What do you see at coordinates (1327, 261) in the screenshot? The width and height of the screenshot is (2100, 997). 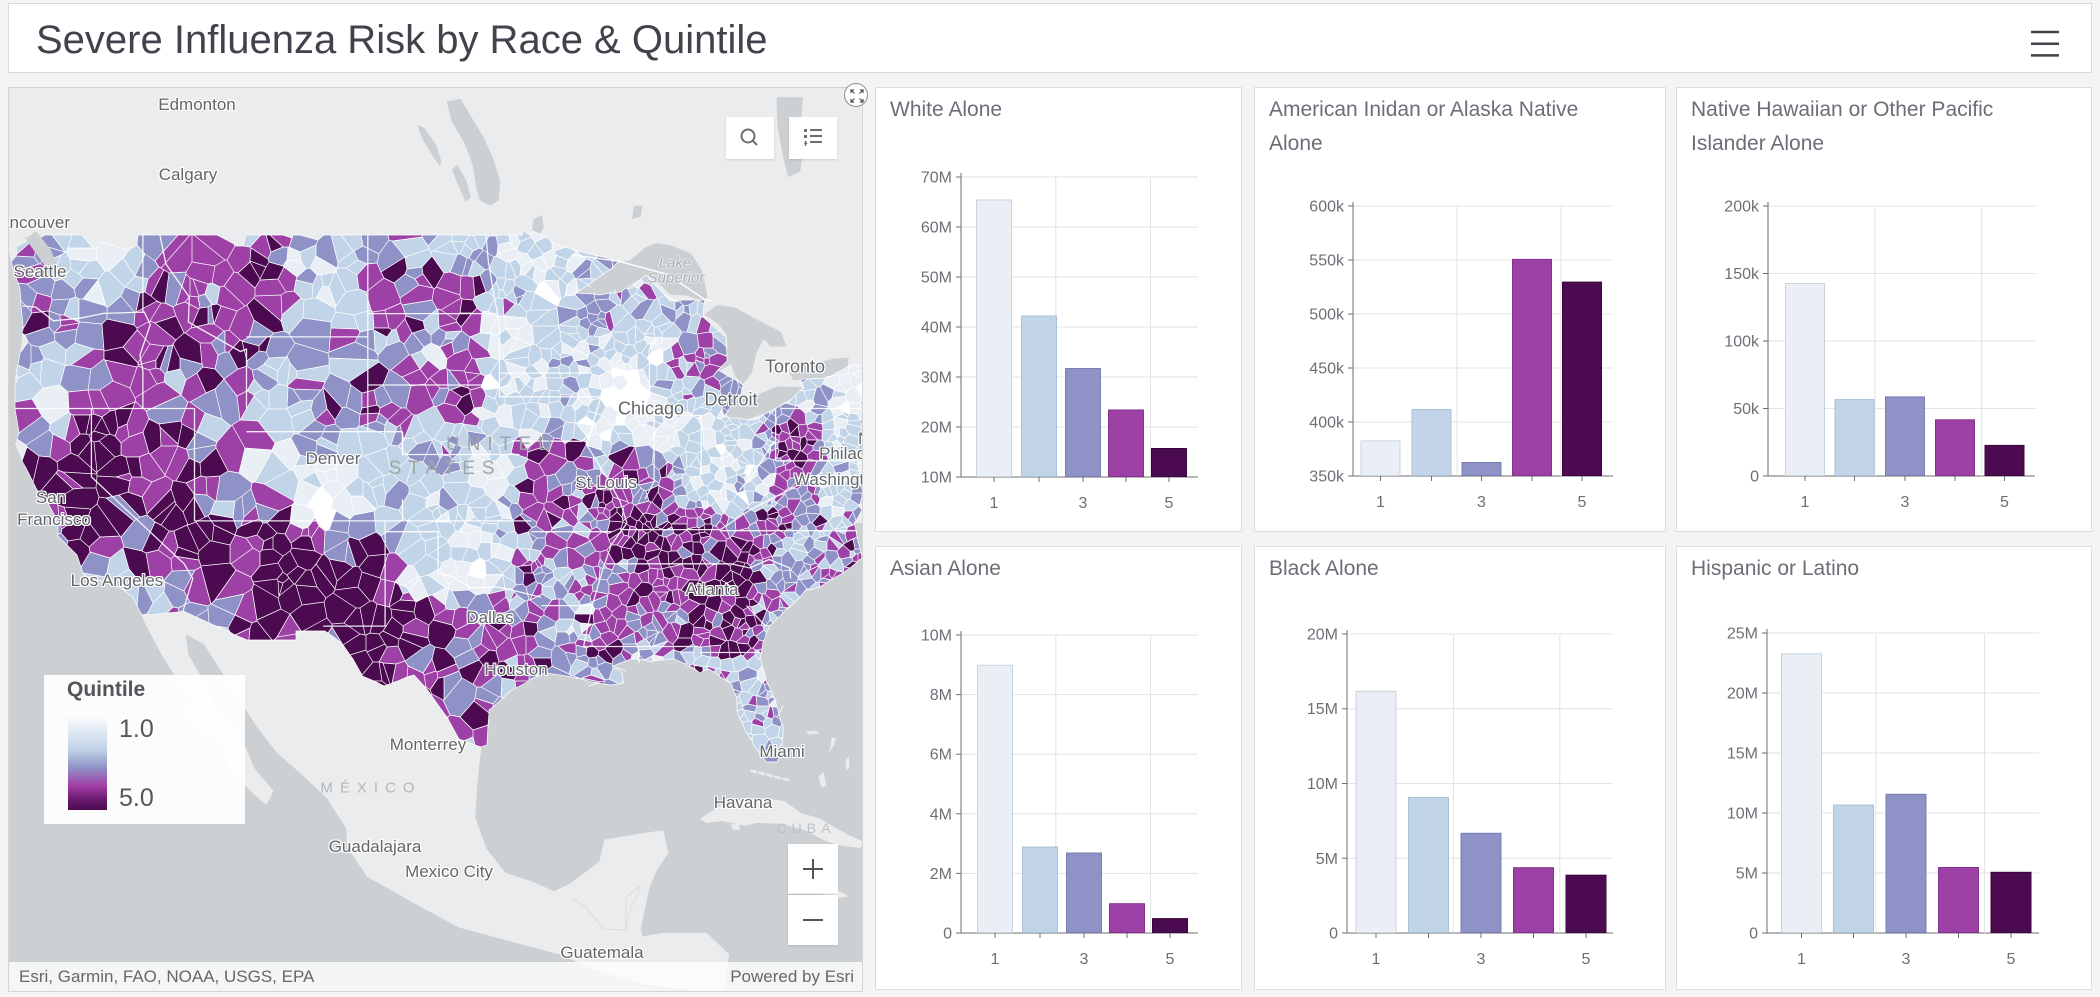 I see `svg-text: 550k` at bounding box center [1327, 261].